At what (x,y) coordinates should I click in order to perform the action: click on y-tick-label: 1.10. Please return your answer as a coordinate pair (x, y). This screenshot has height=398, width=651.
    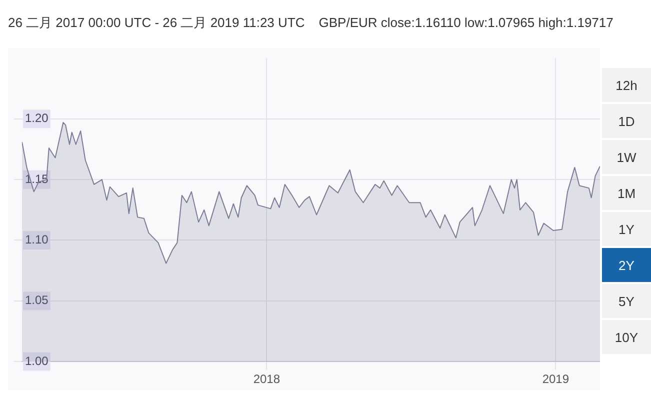
    Looking at the image, I should click on (37, 239).